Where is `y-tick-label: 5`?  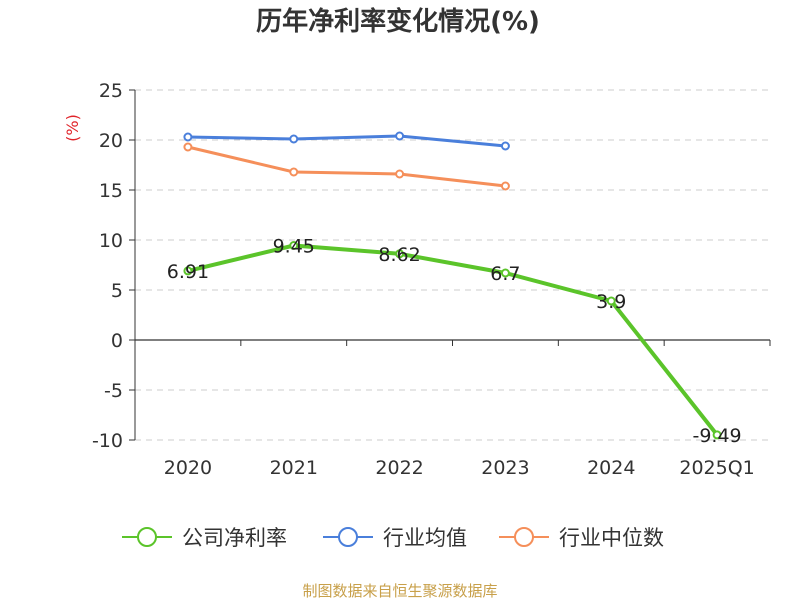
y-tick-label: 5 is located at coordinates (117, 291).